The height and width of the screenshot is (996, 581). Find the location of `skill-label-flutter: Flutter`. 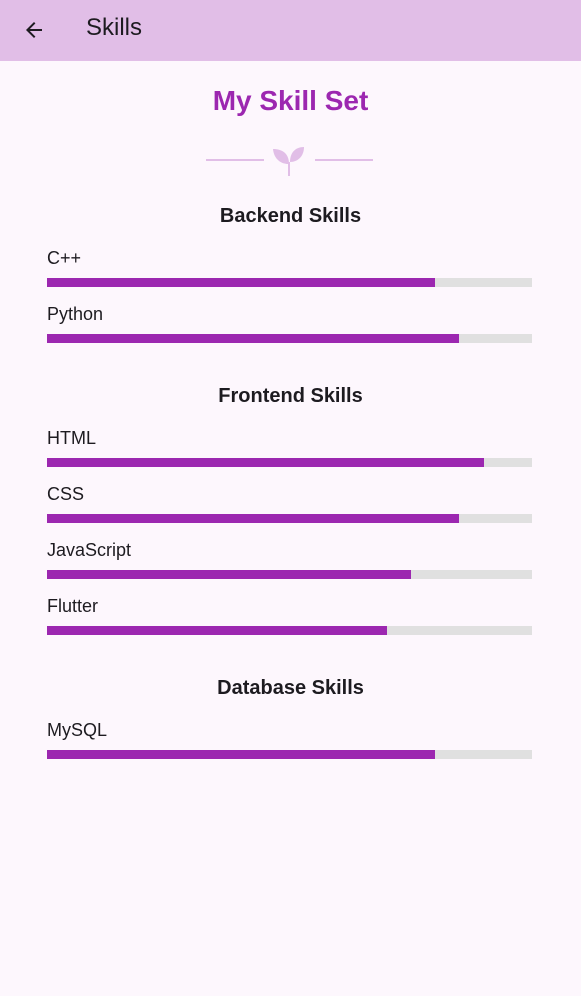

skill-label-flutter: Flutter is located at coordinates (73, 606).